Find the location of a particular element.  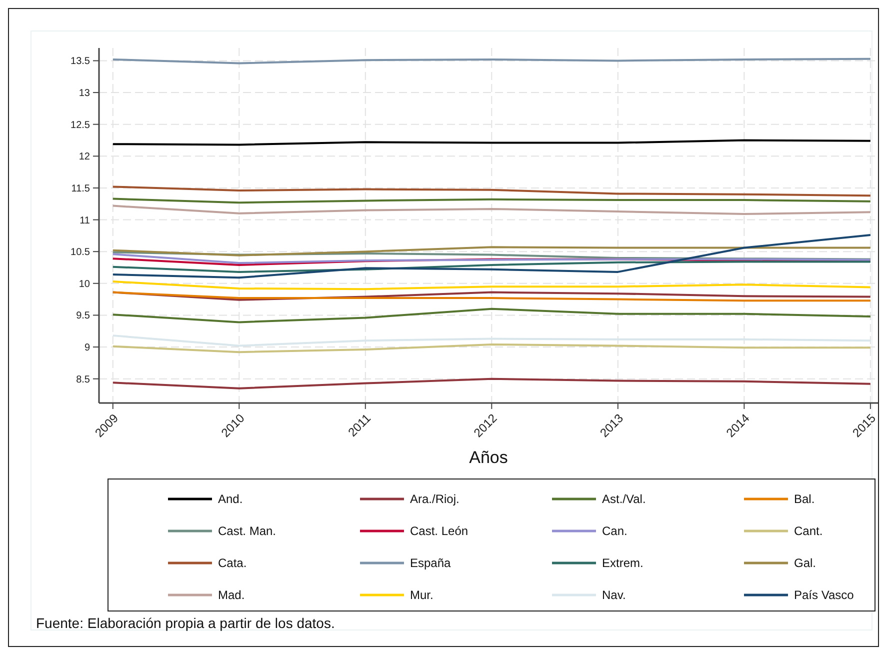

legend-label: And. is located at coordinates (230, 499).